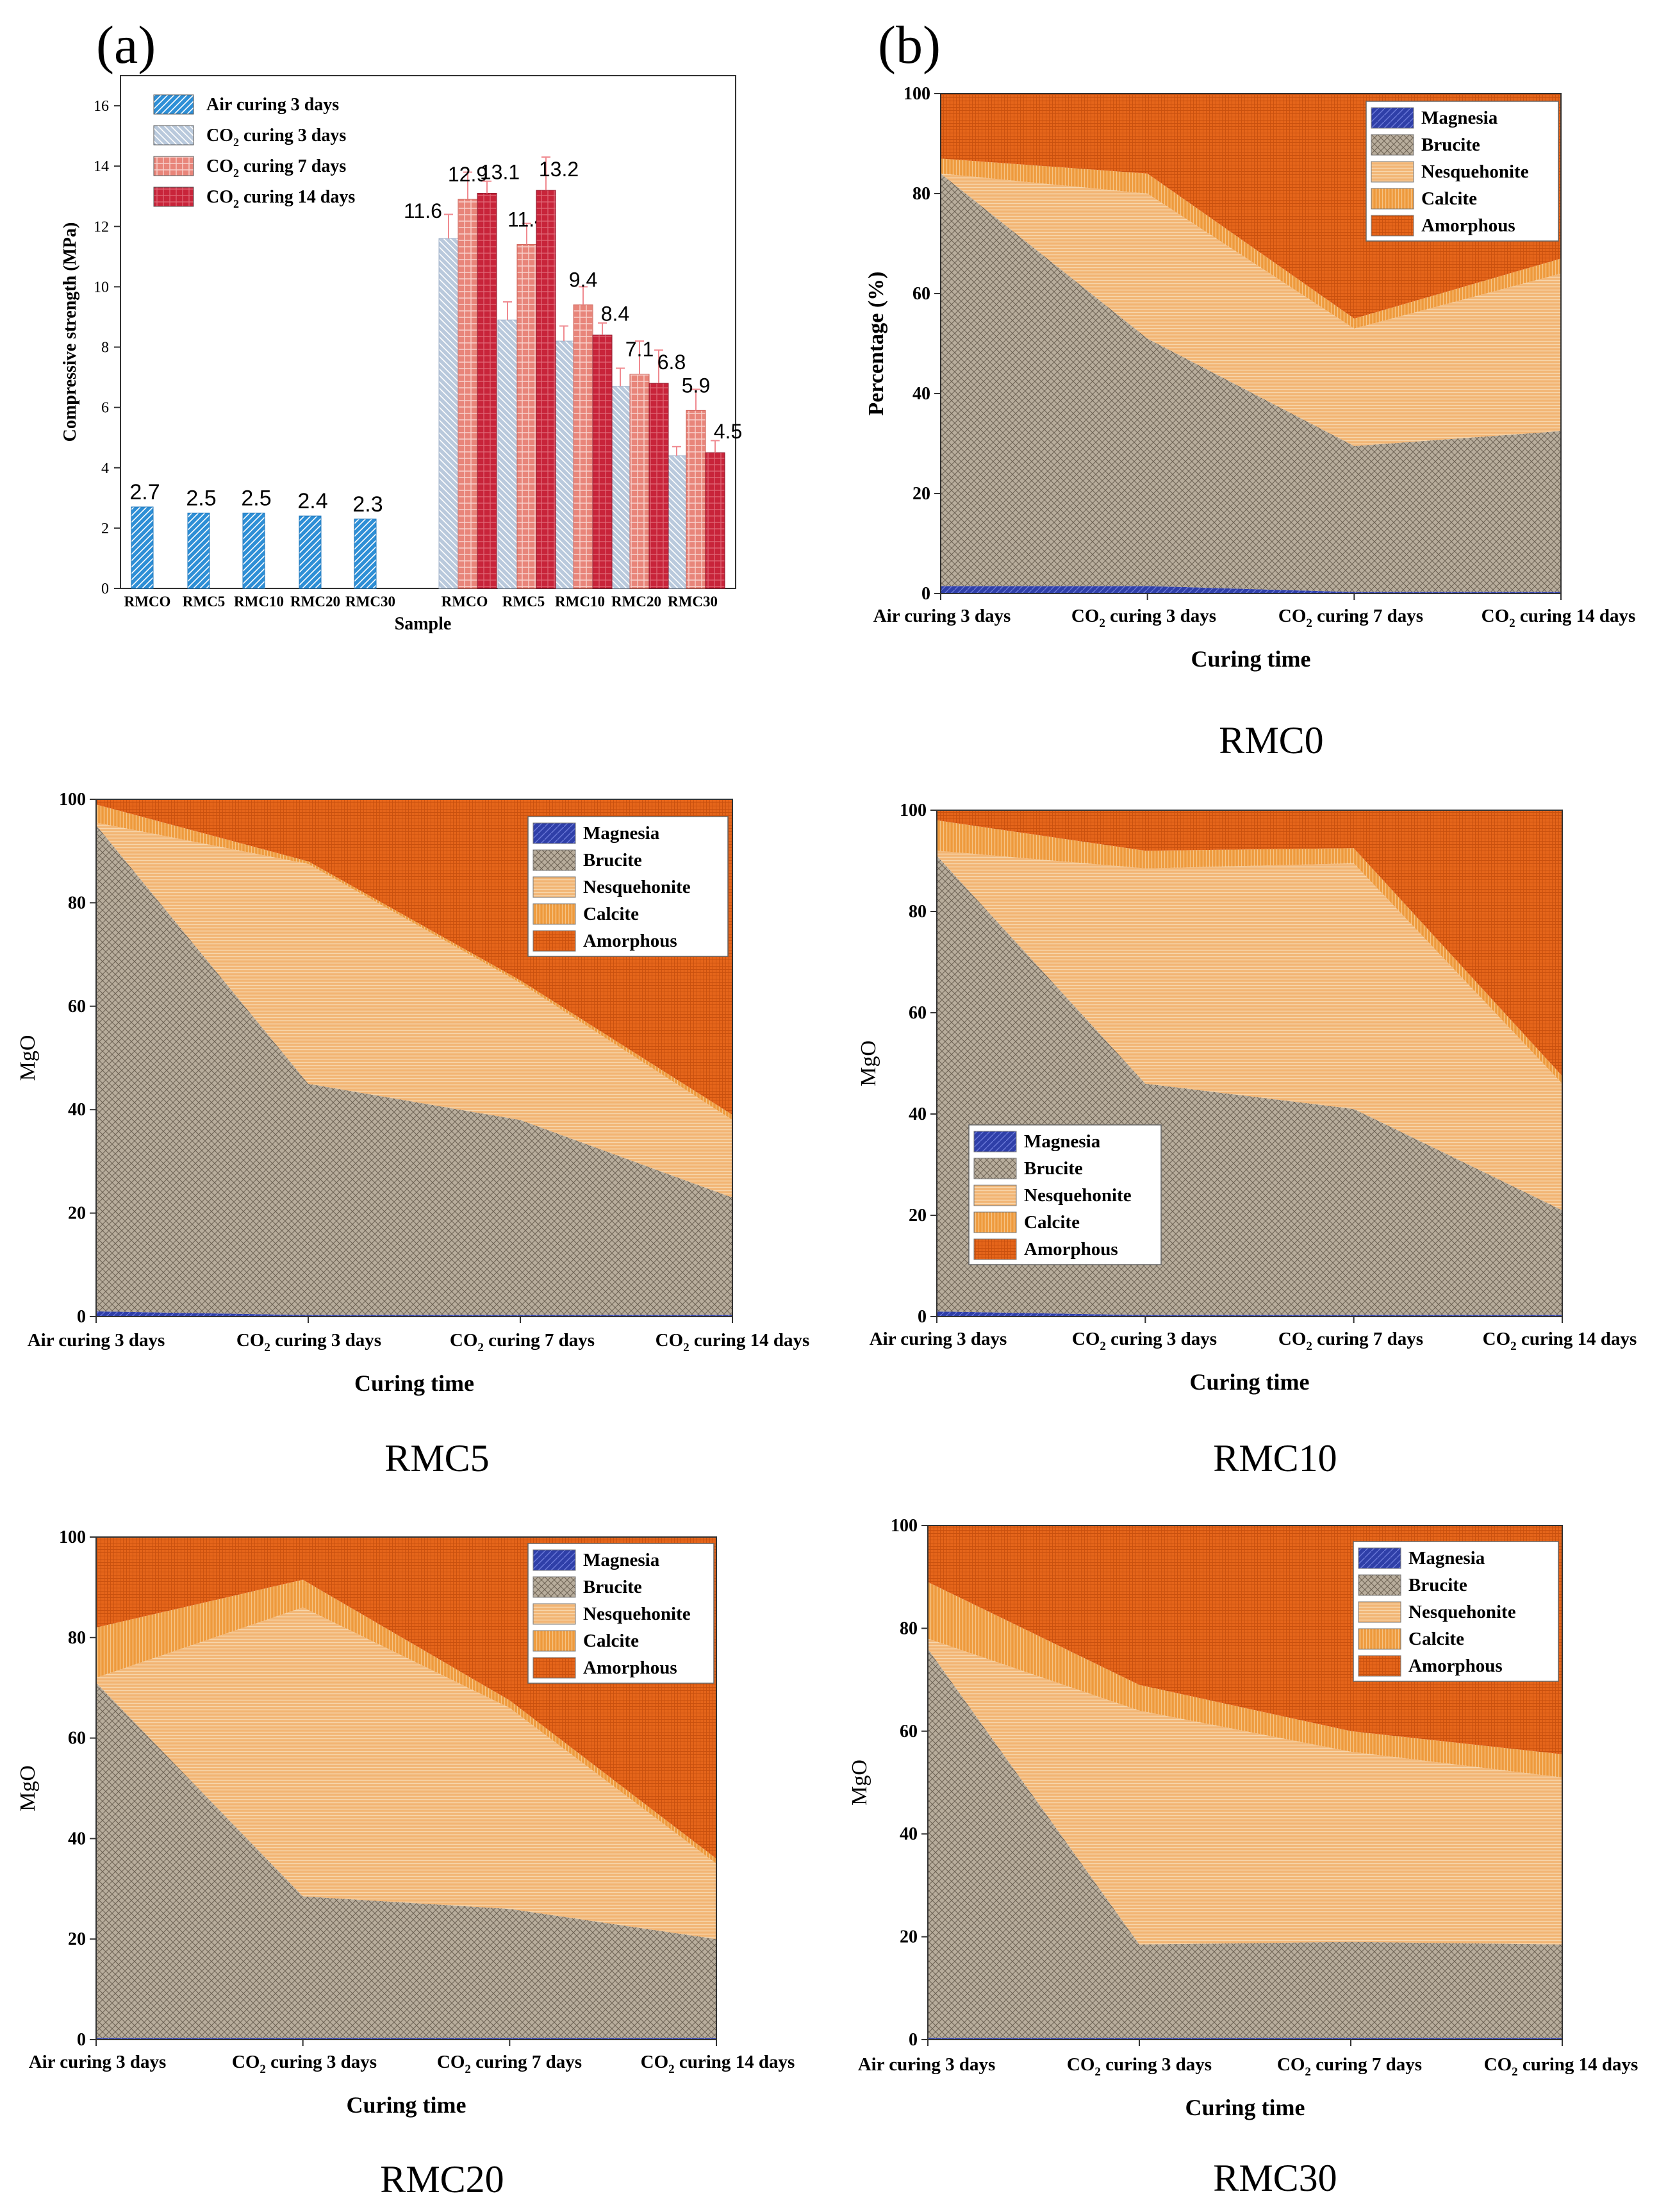  Describe the element at coordinates (639, 350) in the screenshot. I see `bar-value-label: 7.1` at that location.